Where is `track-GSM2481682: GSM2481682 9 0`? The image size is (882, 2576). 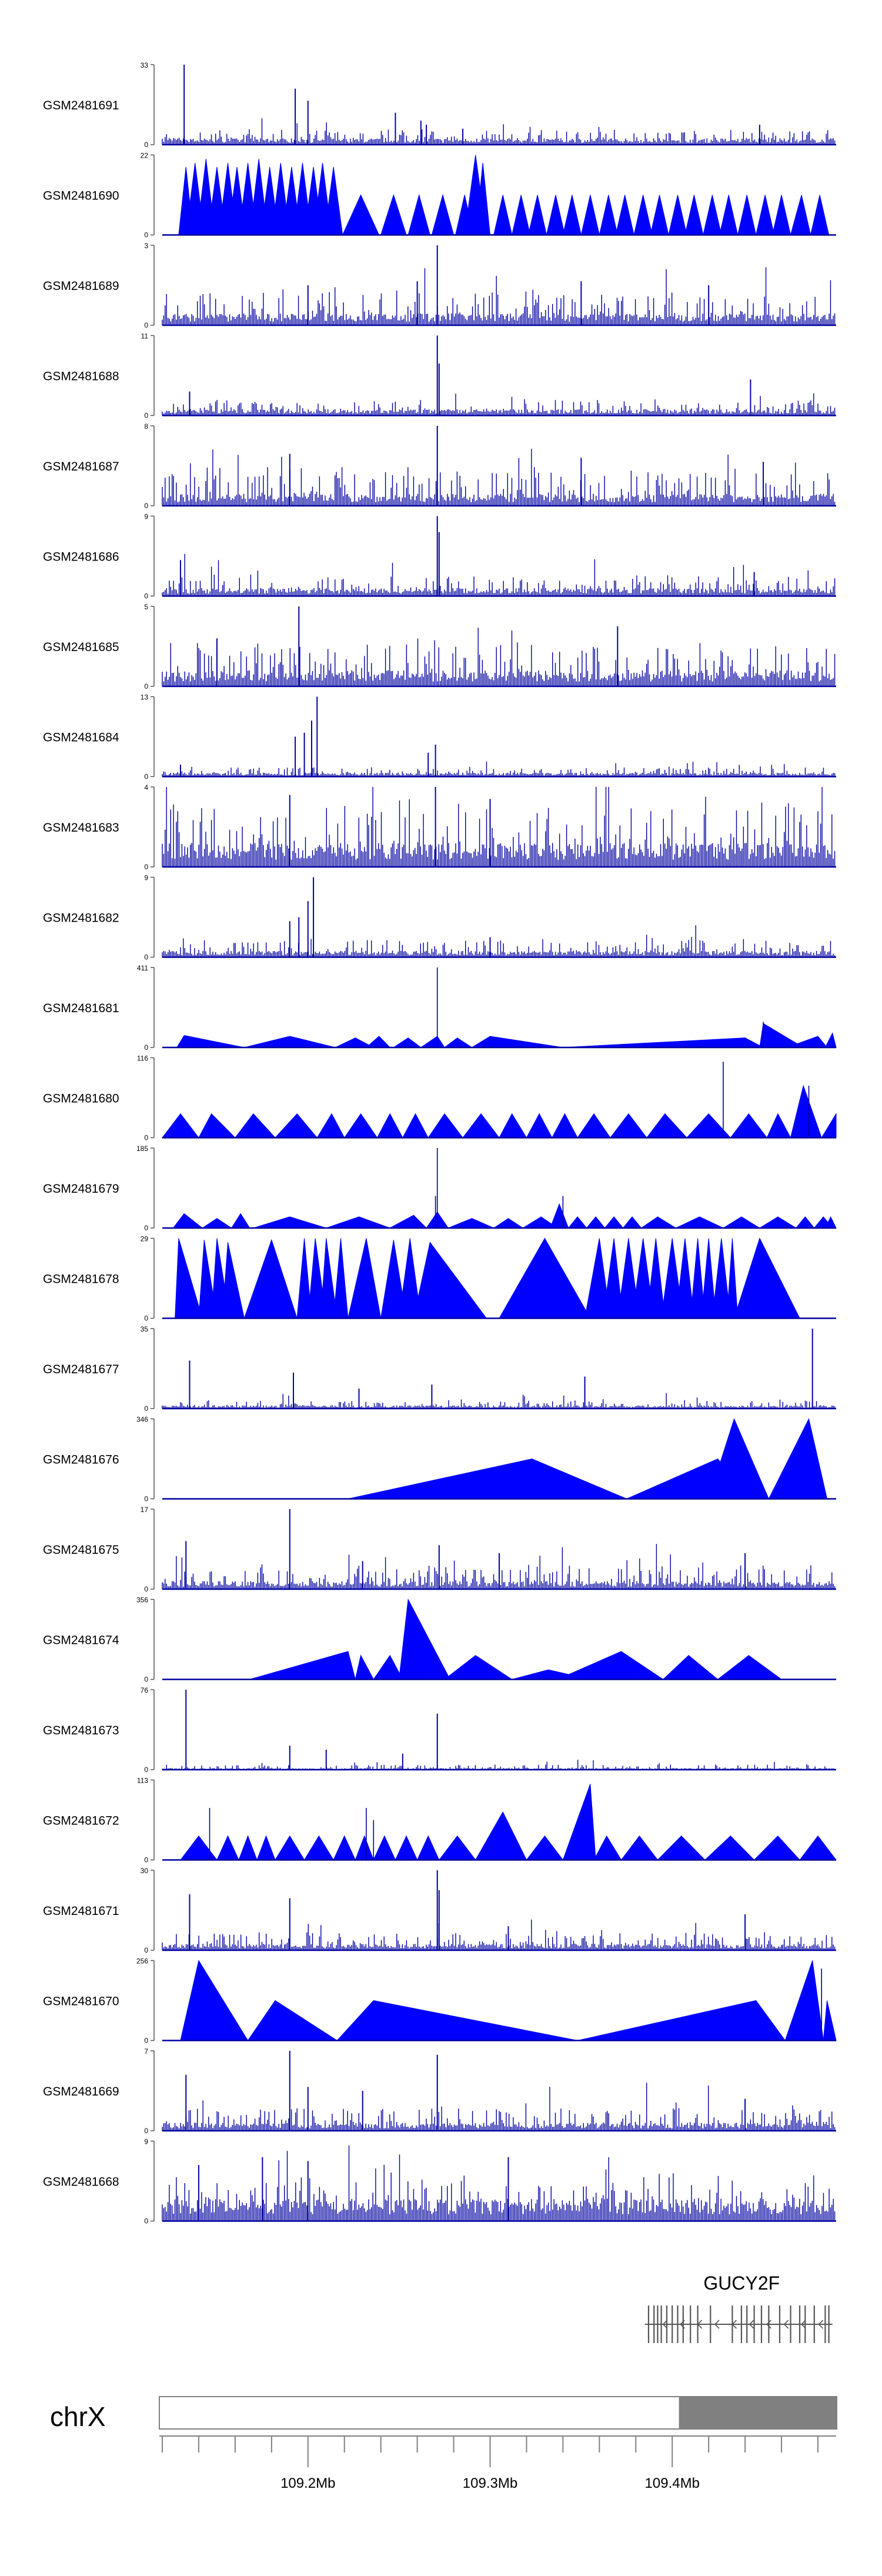 track-GSM2481682: GSM2481682 9 0 is located at coordinates (439, 918).